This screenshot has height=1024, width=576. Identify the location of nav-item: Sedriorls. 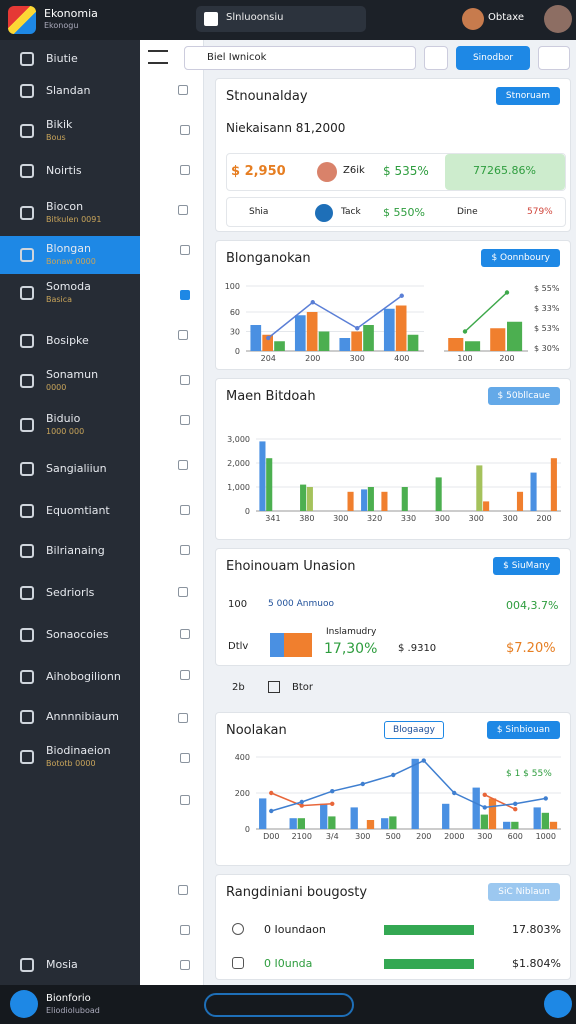
(70, 593).